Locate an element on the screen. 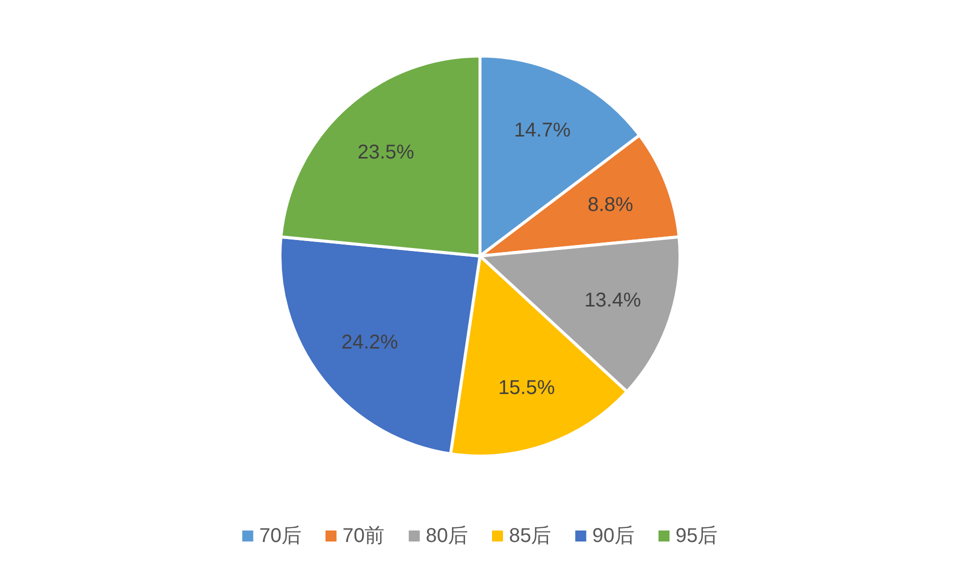 This screenshot has width=960, height=576. legend-label: 90后 is located at coordinates (613, 536).